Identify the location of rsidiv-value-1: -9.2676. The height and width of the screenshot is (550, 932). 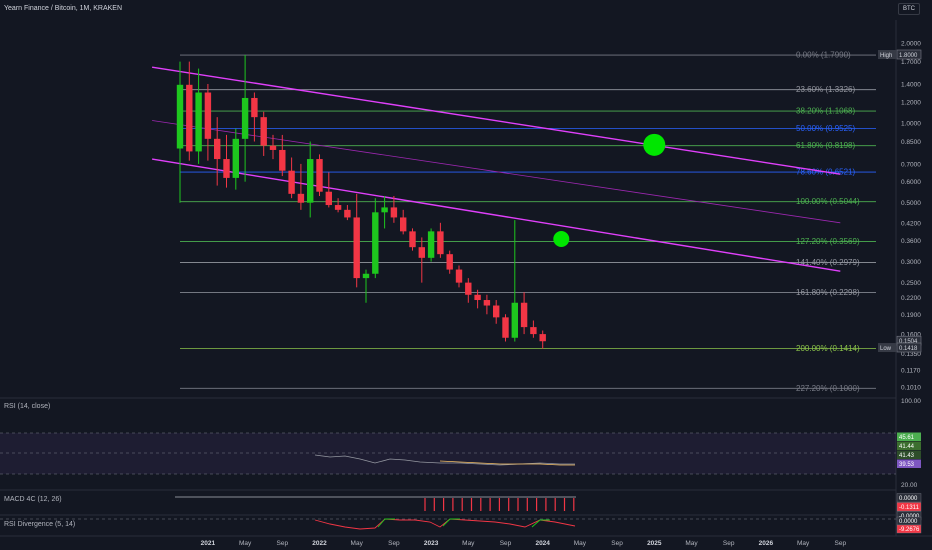
(909, 530).